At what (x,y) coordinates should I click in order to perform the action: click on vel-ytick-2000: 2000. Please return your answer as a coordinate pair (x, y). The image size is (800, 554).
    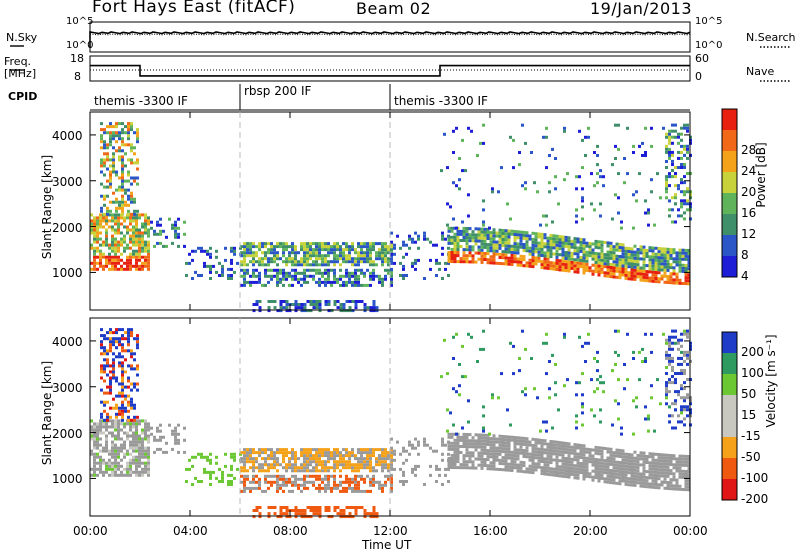
    Looking at the image, I should click on (67, 434).